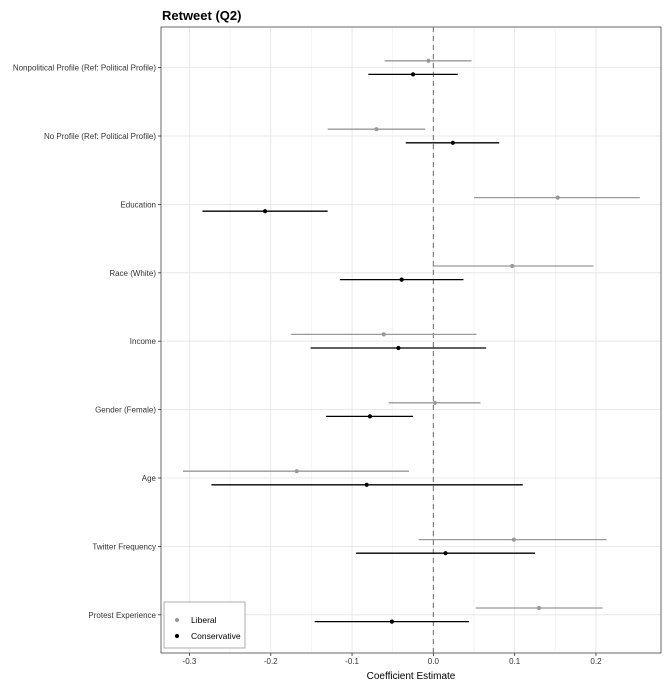 This screenshot has height=685, width=669. Describe the element at coordinates (177, 620) in the screenshot. I see `legend-key-liberal` at that location.